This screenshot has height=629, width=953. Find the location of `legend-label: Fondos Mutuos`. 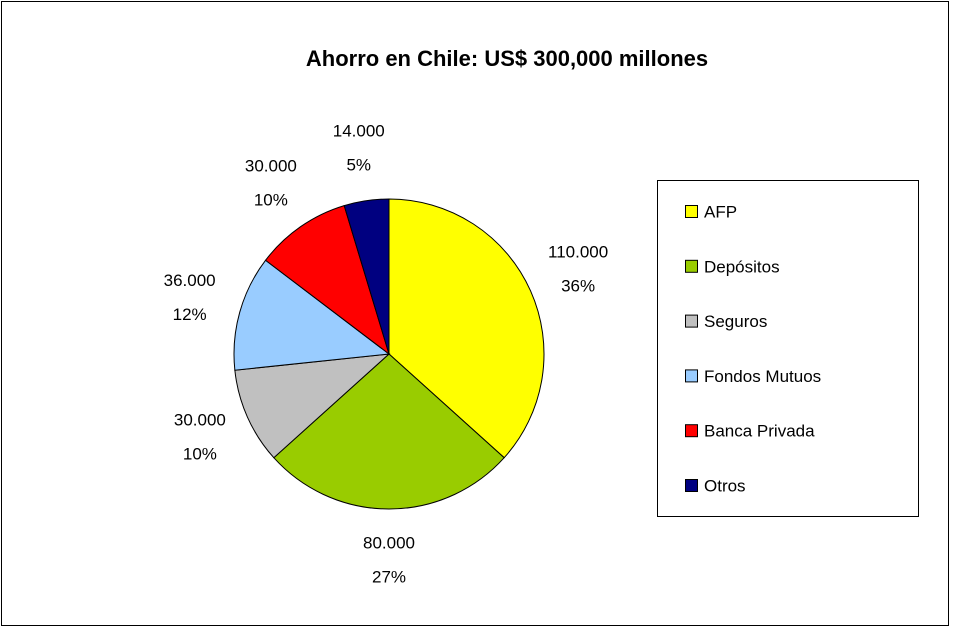

legend-label: Fondos Mutuos is located at coordinates (762, 376).